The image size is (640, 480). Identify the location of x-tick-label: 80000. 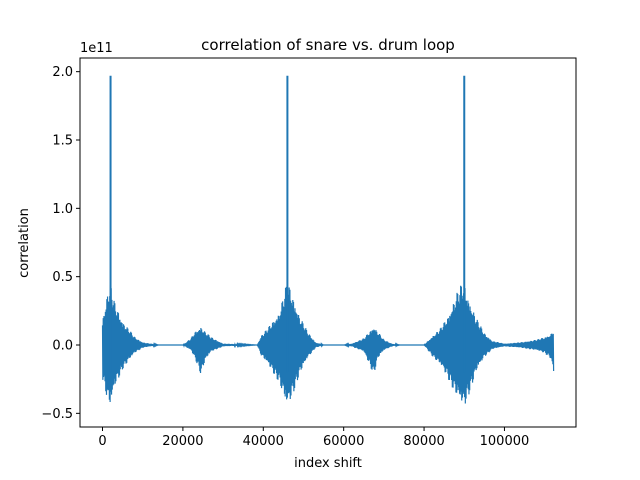
(423, 441).